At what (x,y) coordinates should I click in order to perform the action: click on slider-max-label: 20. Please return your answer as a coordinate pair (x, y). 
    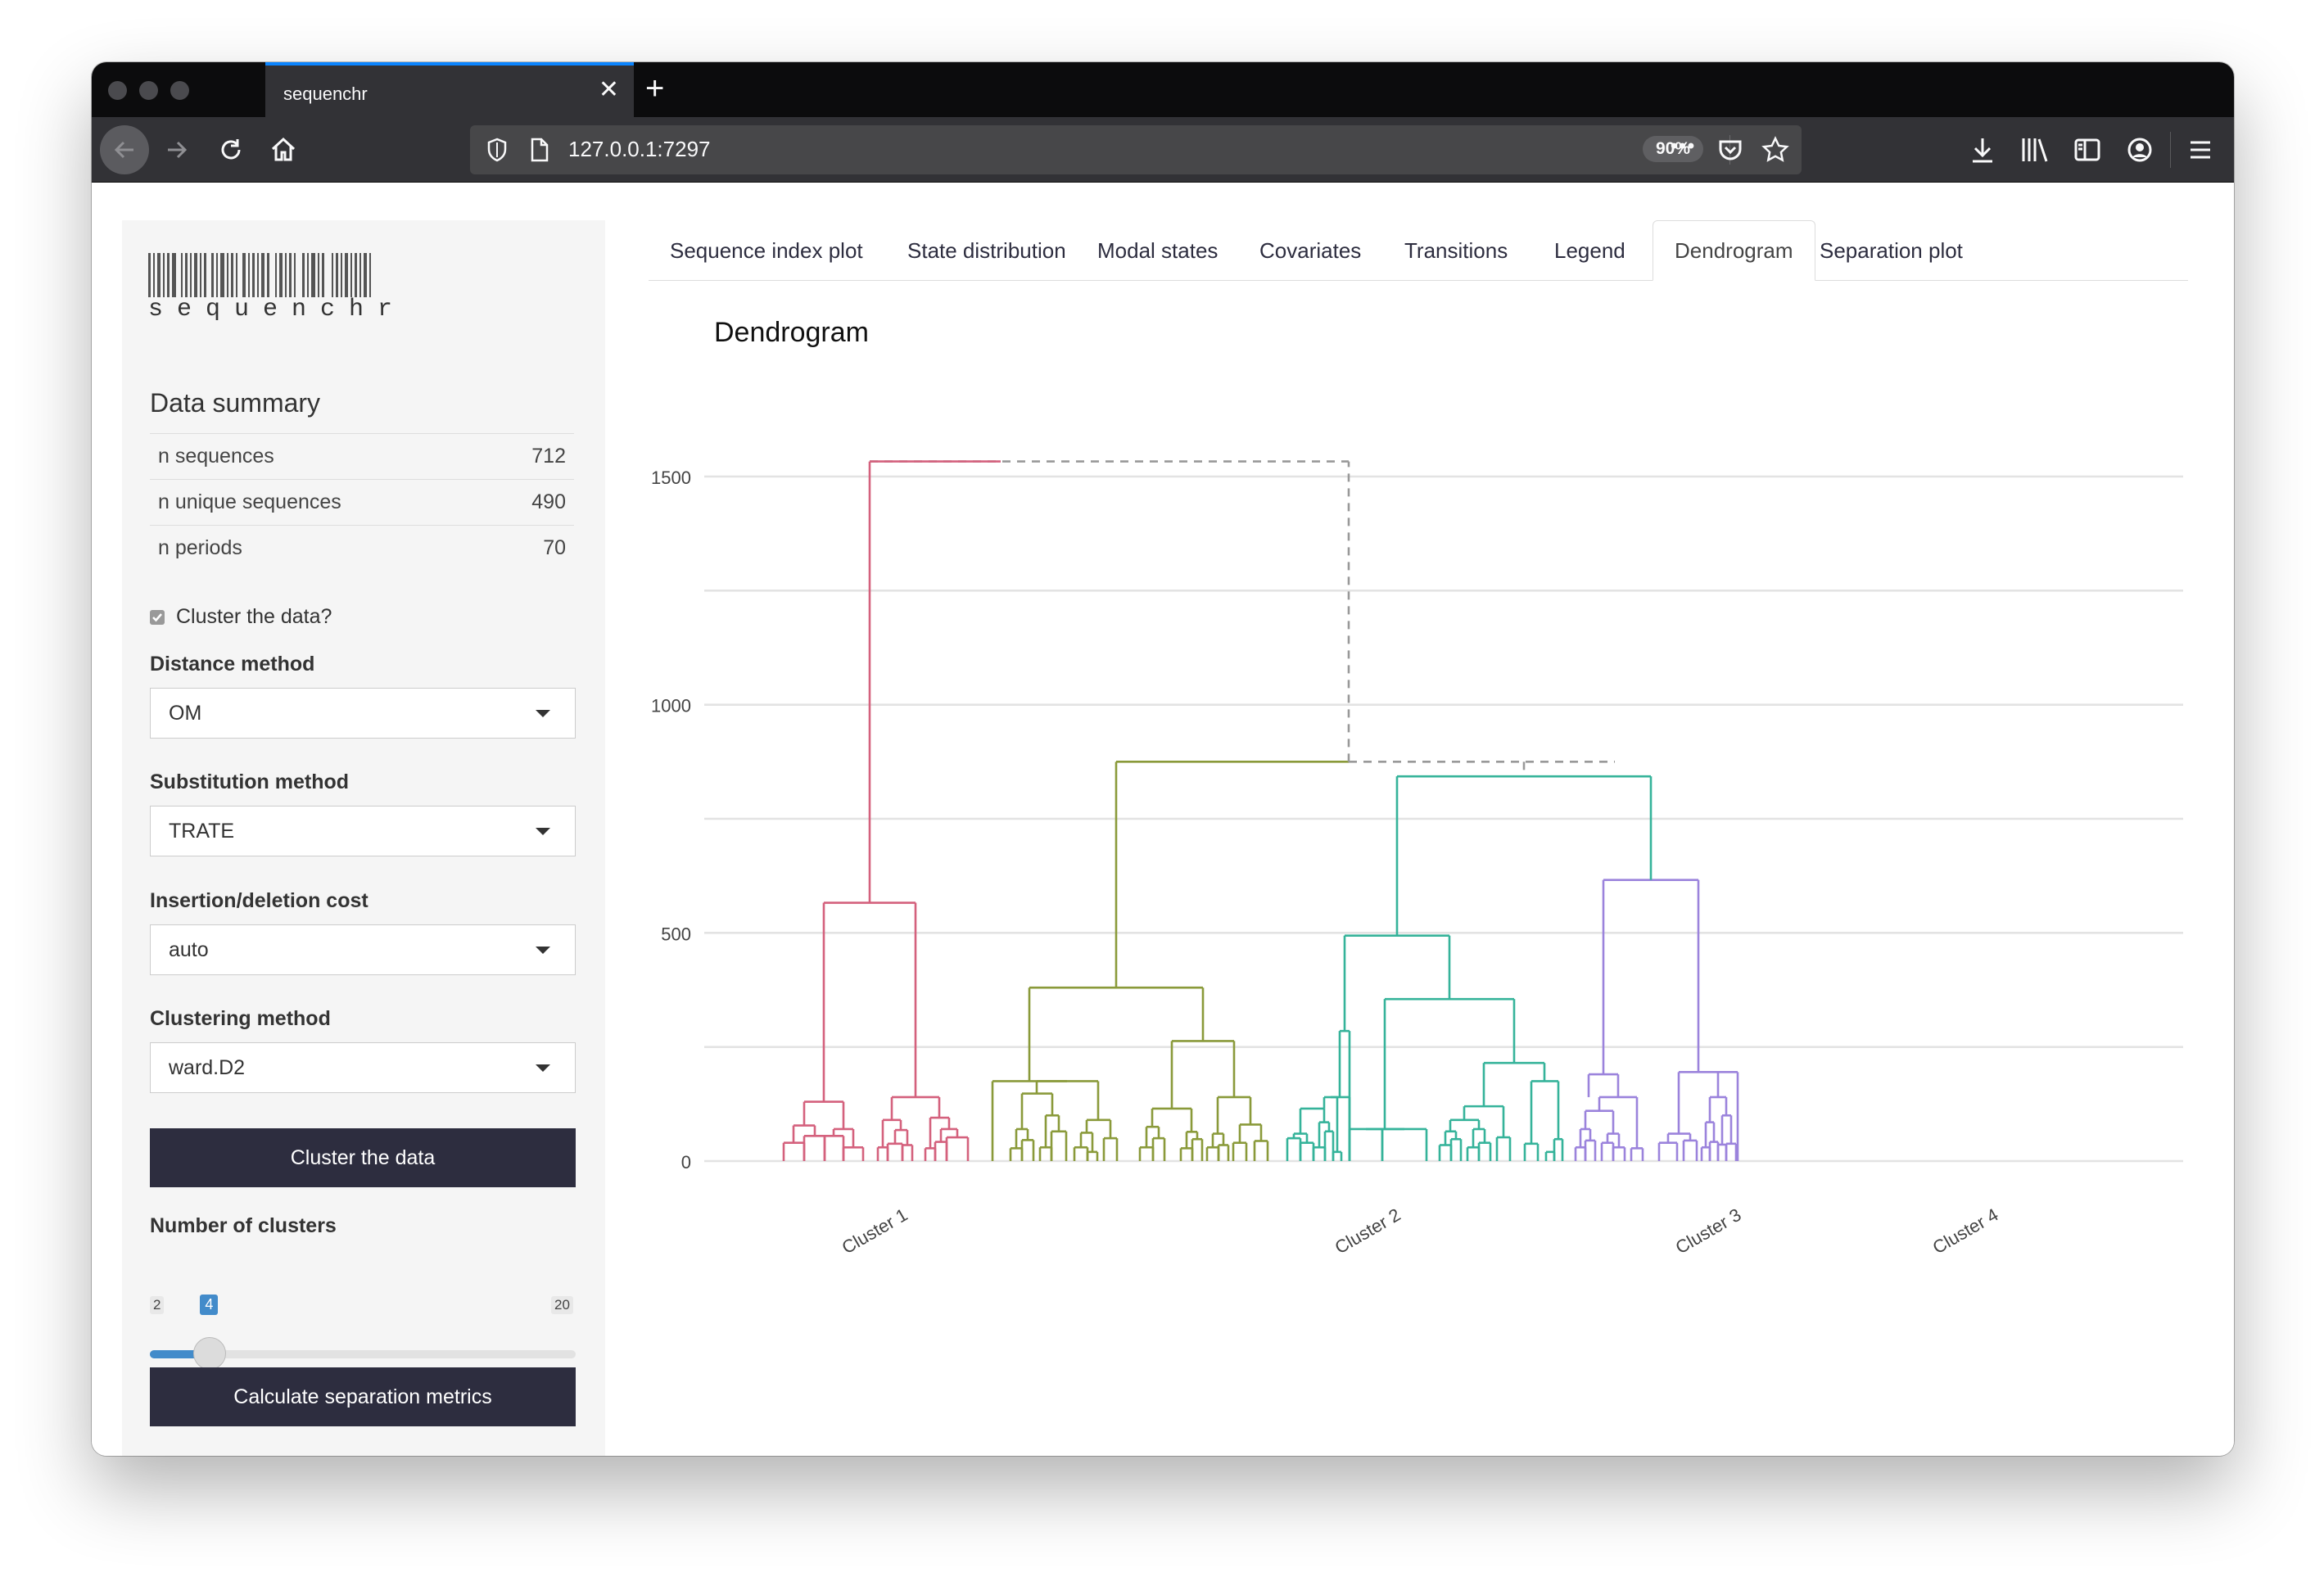
    Looking at the image, I should click on (562, 1305).